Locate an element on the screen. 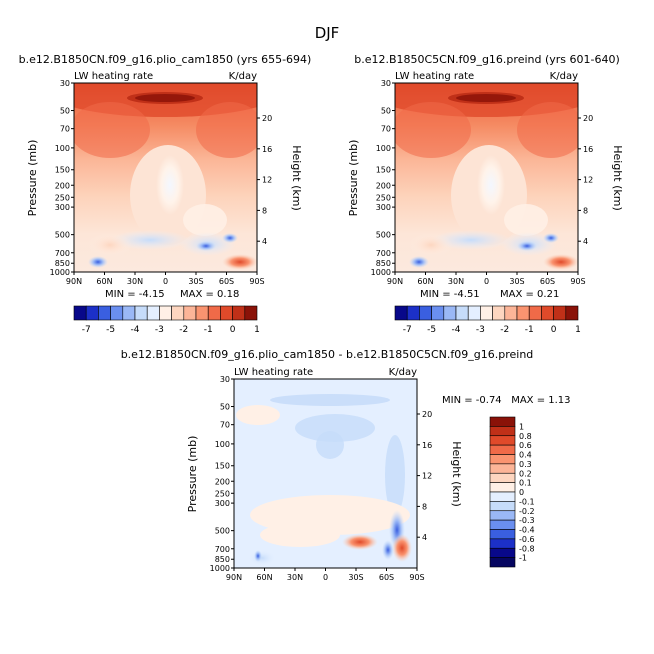 The height and width of the screenshot is (654, 654). x-tick-label: 60S is located at coordinates (226, 281).